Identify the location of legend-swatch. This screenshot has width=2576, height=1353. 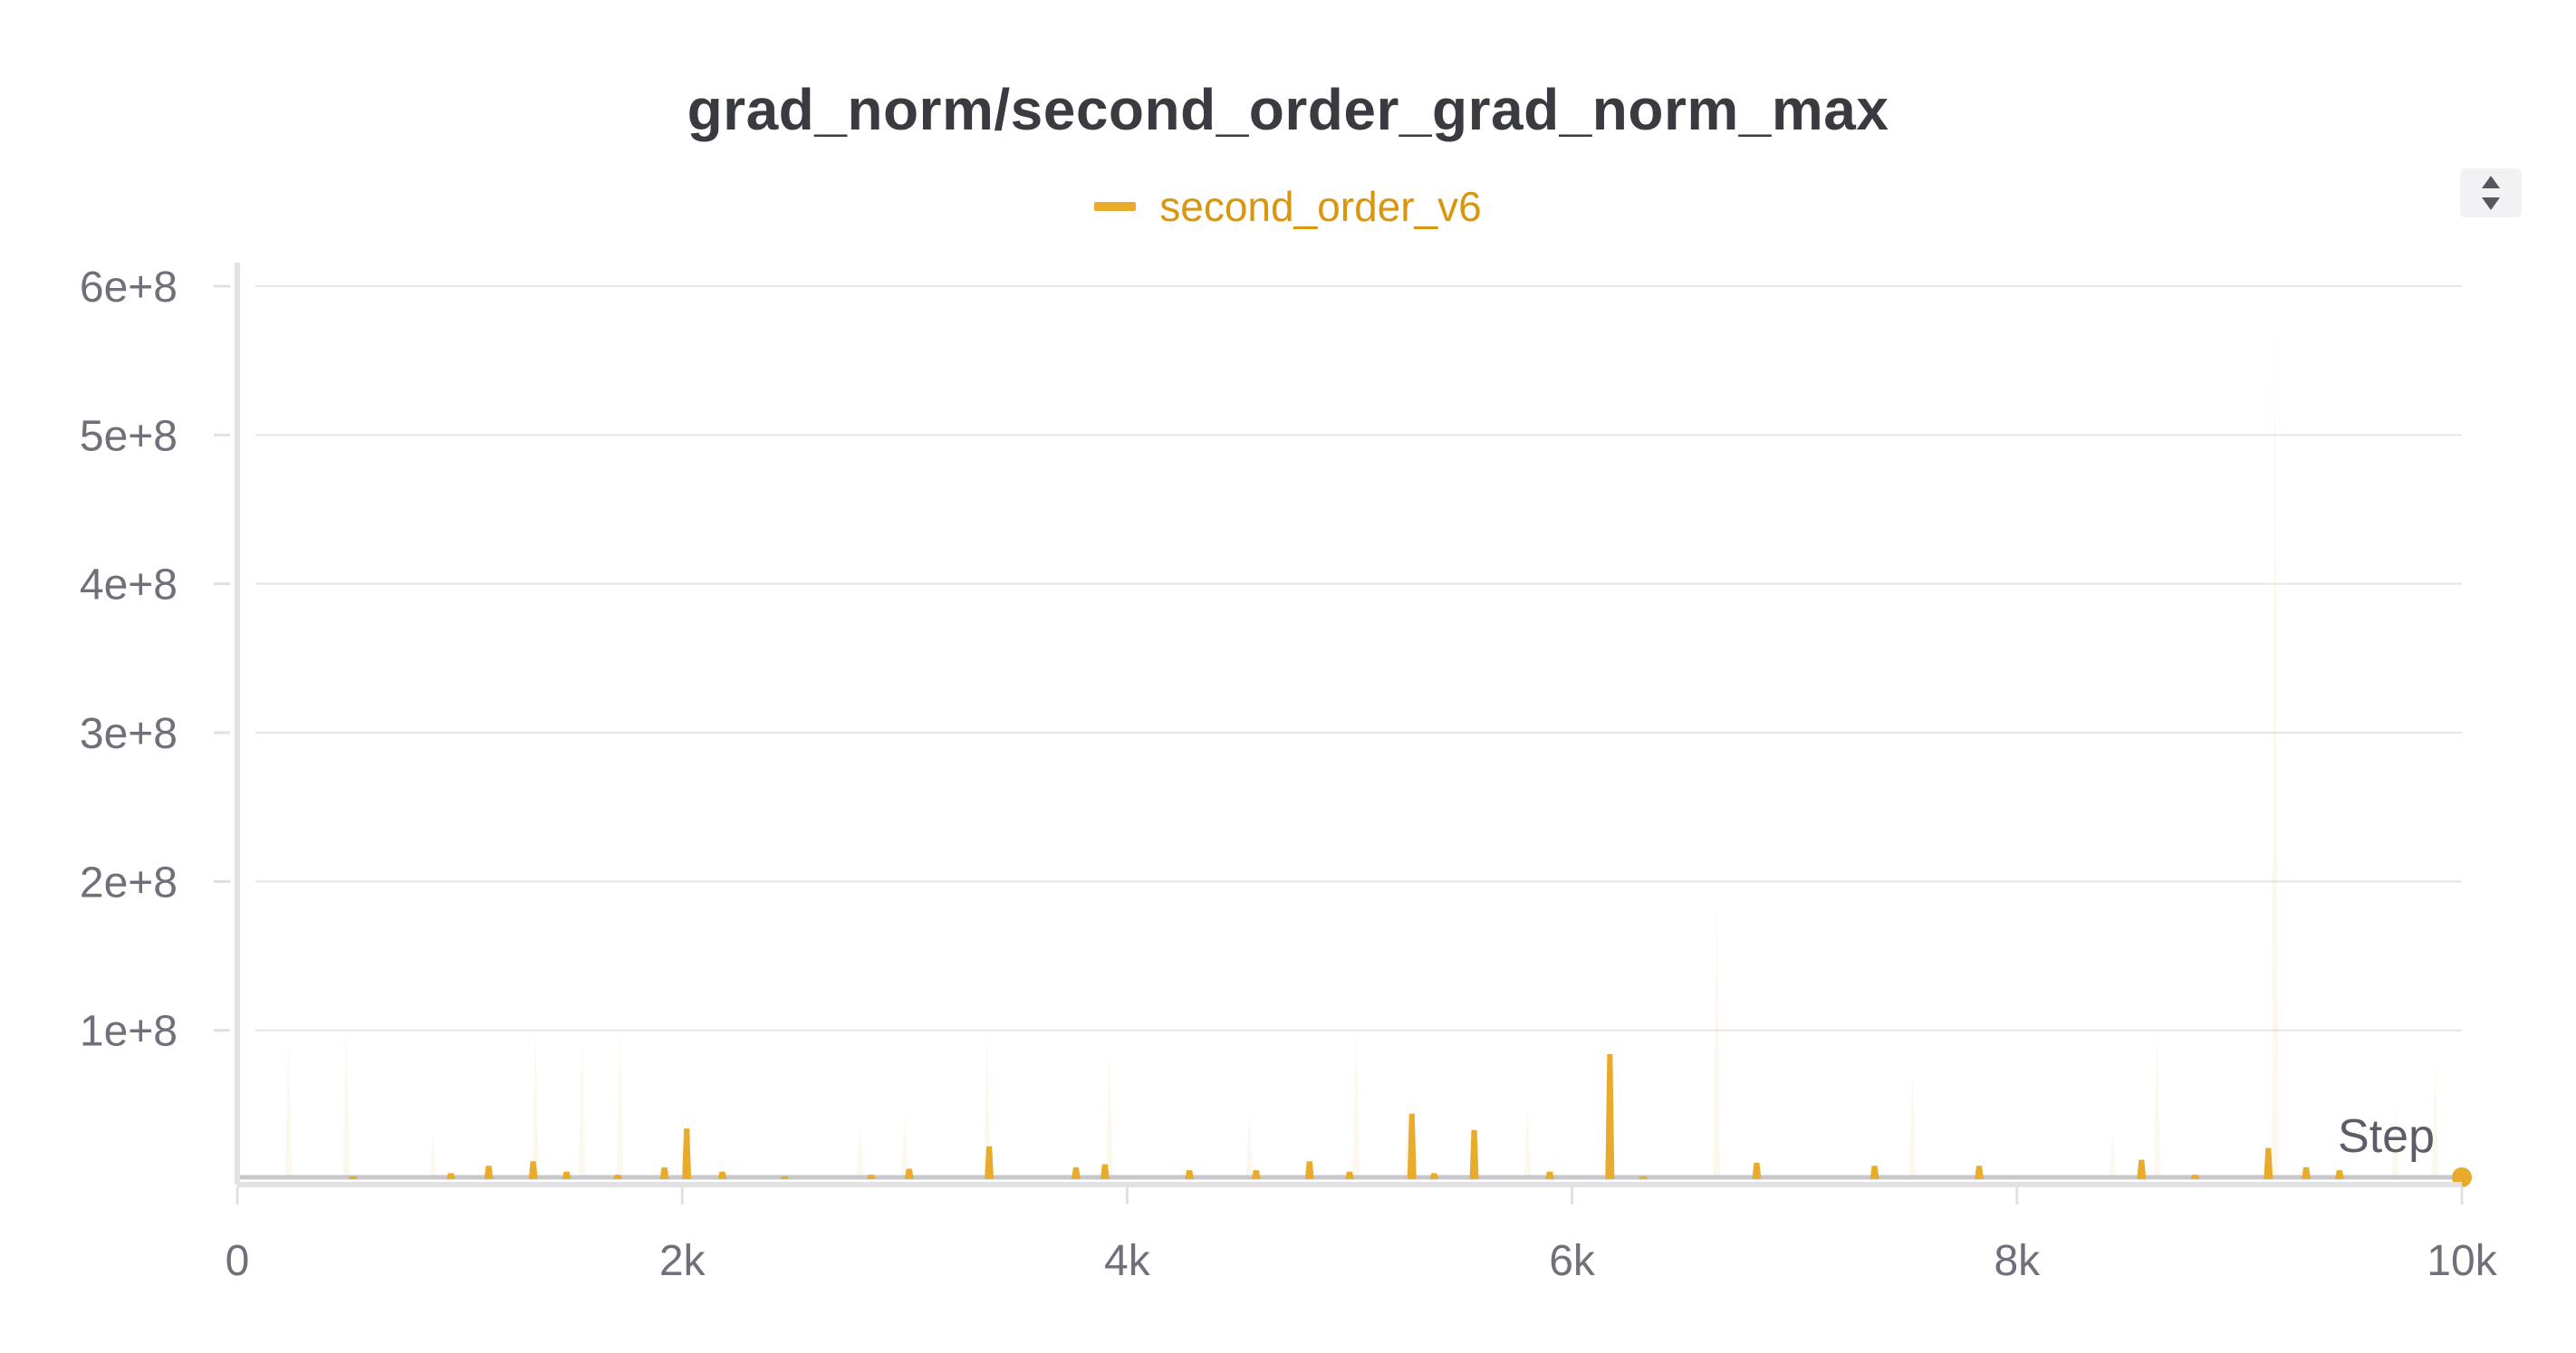
(1115, 207).